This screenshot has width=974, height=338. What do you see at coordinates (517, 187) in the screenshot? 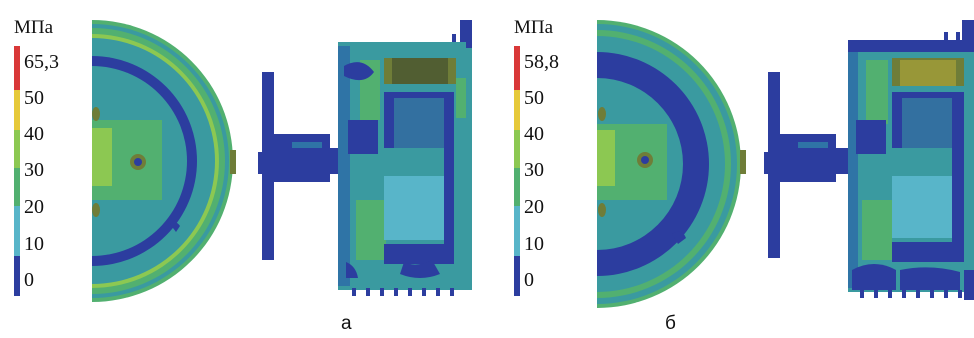
I see `legend-band-green-b` at bounding box center [517, 187].